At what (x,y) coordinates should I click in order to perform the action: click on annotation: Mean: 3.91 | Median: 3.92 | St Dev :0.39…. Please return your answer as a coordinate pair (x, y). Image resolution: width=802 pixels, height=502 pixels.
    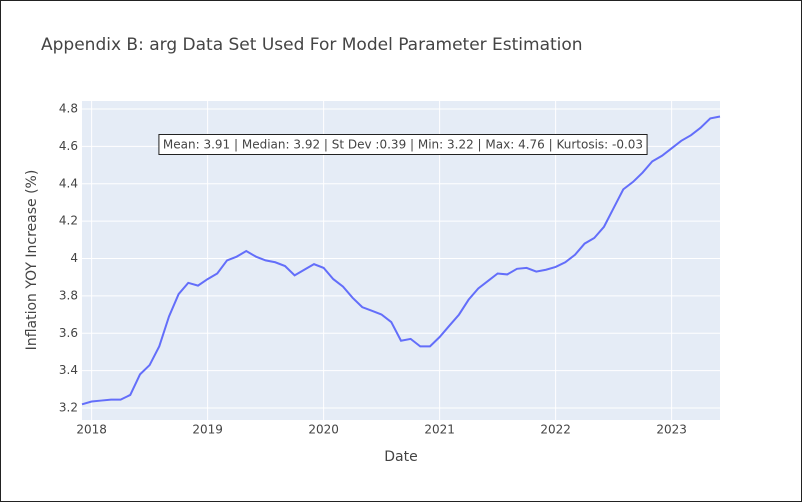
    Looking at the image, I should click on (403, 145).